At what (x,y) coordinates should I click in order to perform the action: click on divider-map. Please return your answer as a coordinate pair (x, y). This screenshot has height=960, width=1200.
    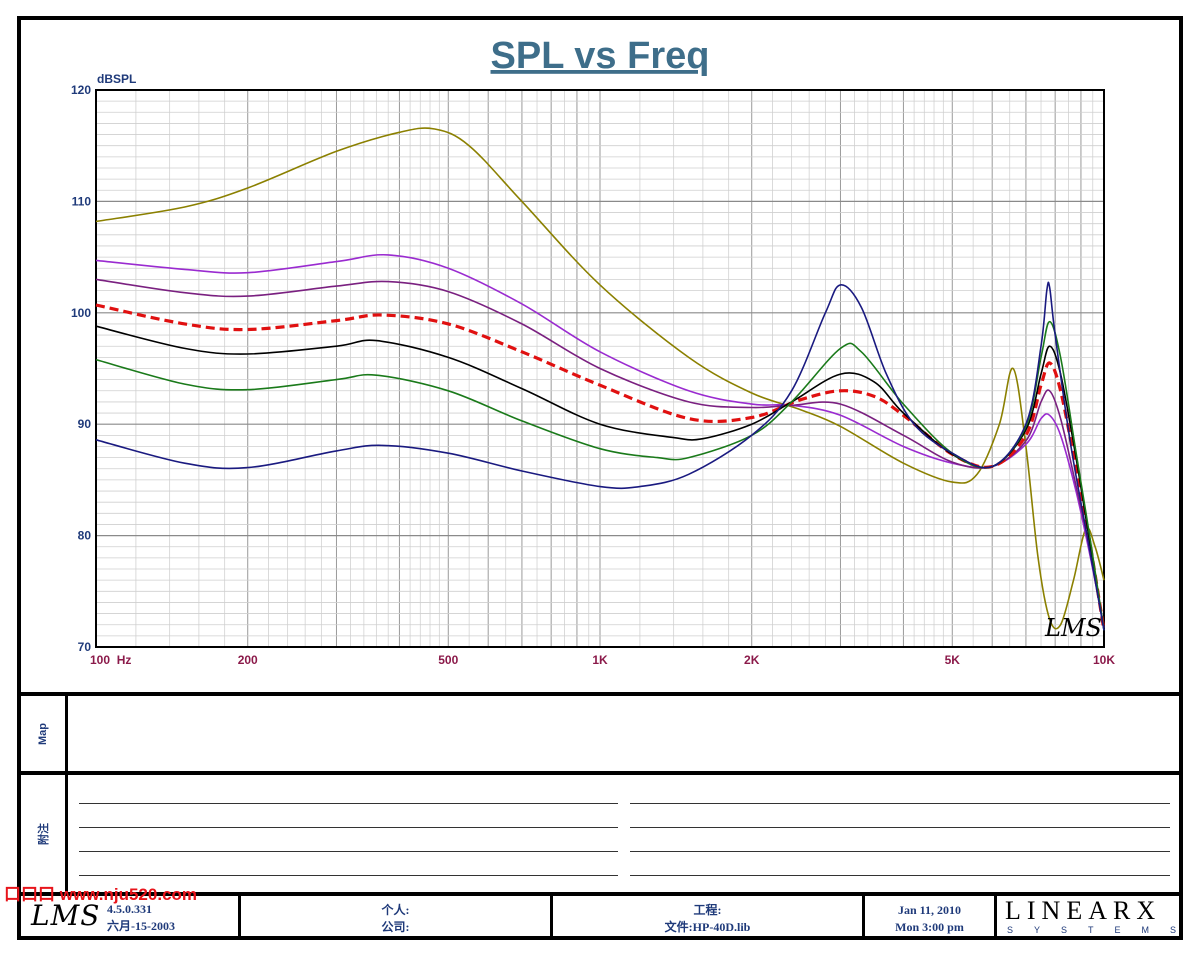
    Looking at the image, I should click on (600, 694).